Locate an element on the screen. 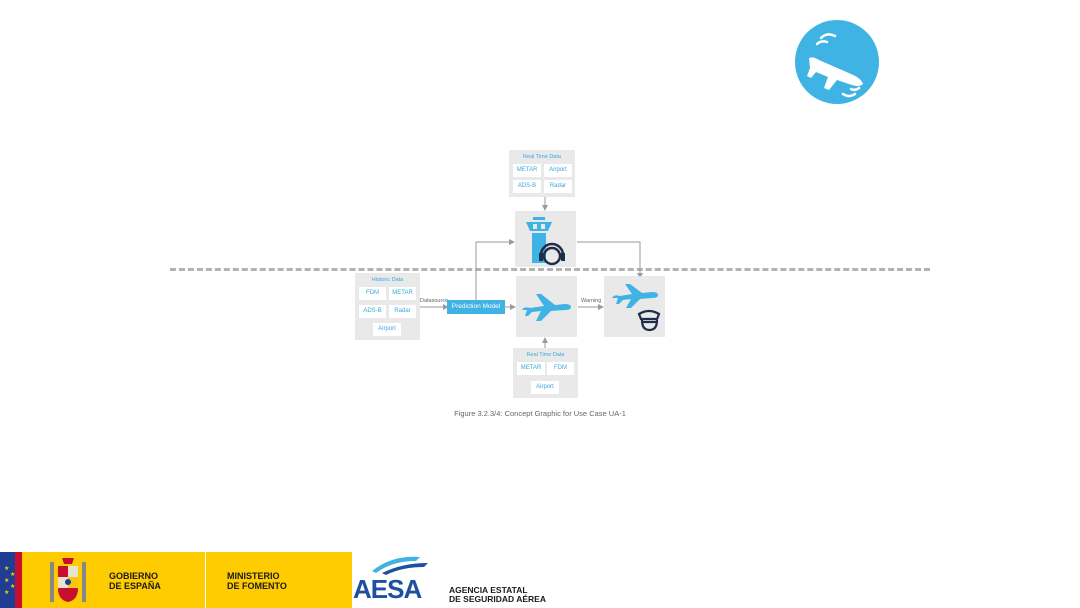 The image size is (1080, 608). aircraft-pilot-icon is located at coordinates (636, 308).